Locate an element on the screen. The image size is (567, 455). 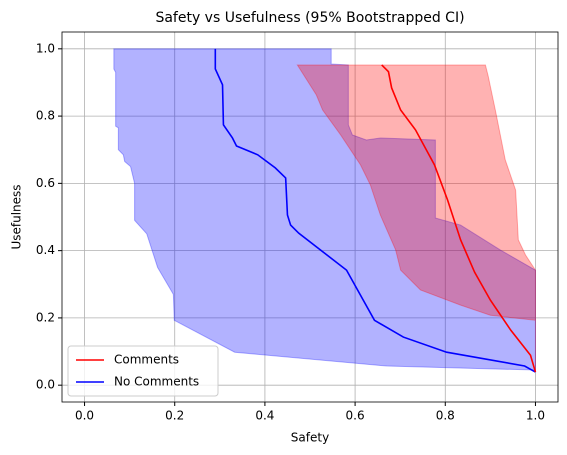
x-tick-label: 1.0 is located at coordinates (535, 416).